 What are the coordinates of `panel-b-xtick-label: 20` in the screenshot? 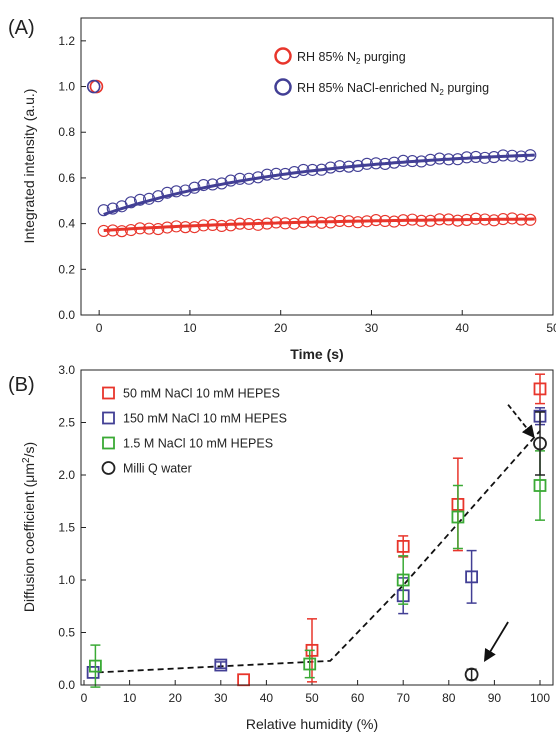 It's located at (176, 698).